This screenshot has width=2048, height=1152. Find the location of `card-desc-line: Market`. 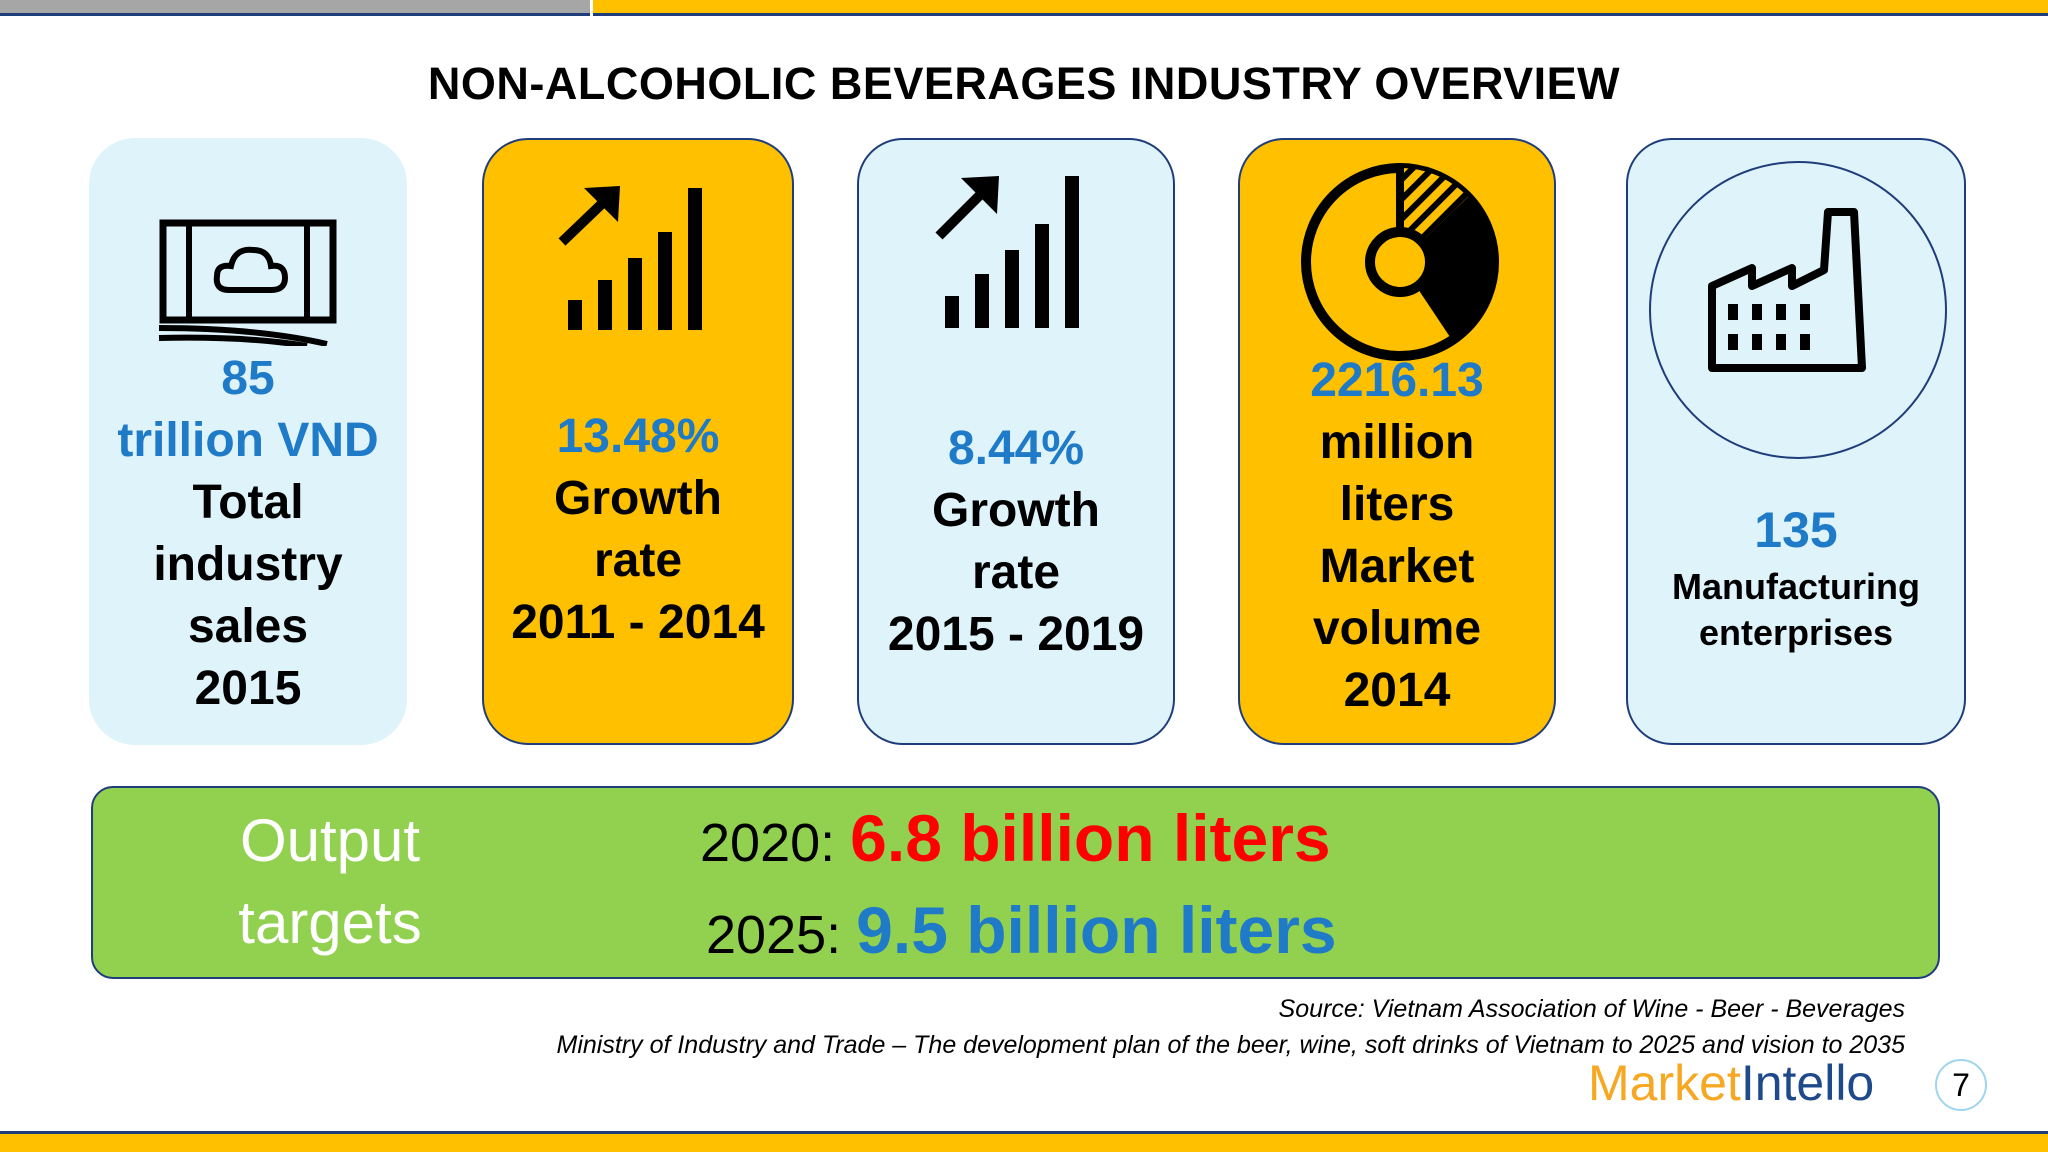

card-desc-line: Market is located at coordinates (1397, 566).